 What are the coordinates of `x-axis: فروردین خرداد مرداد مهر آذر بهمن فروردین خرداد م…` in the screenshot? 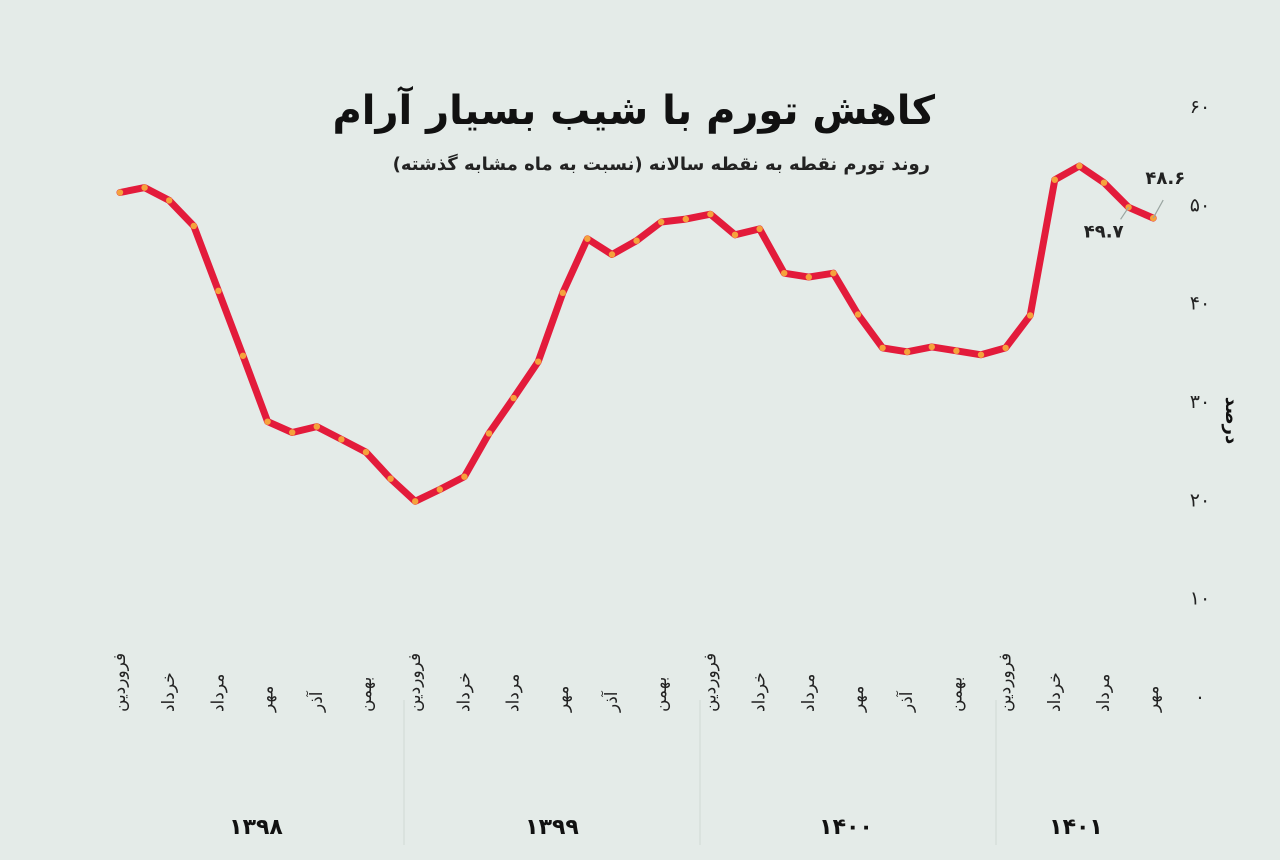 It's located at (636, 683).